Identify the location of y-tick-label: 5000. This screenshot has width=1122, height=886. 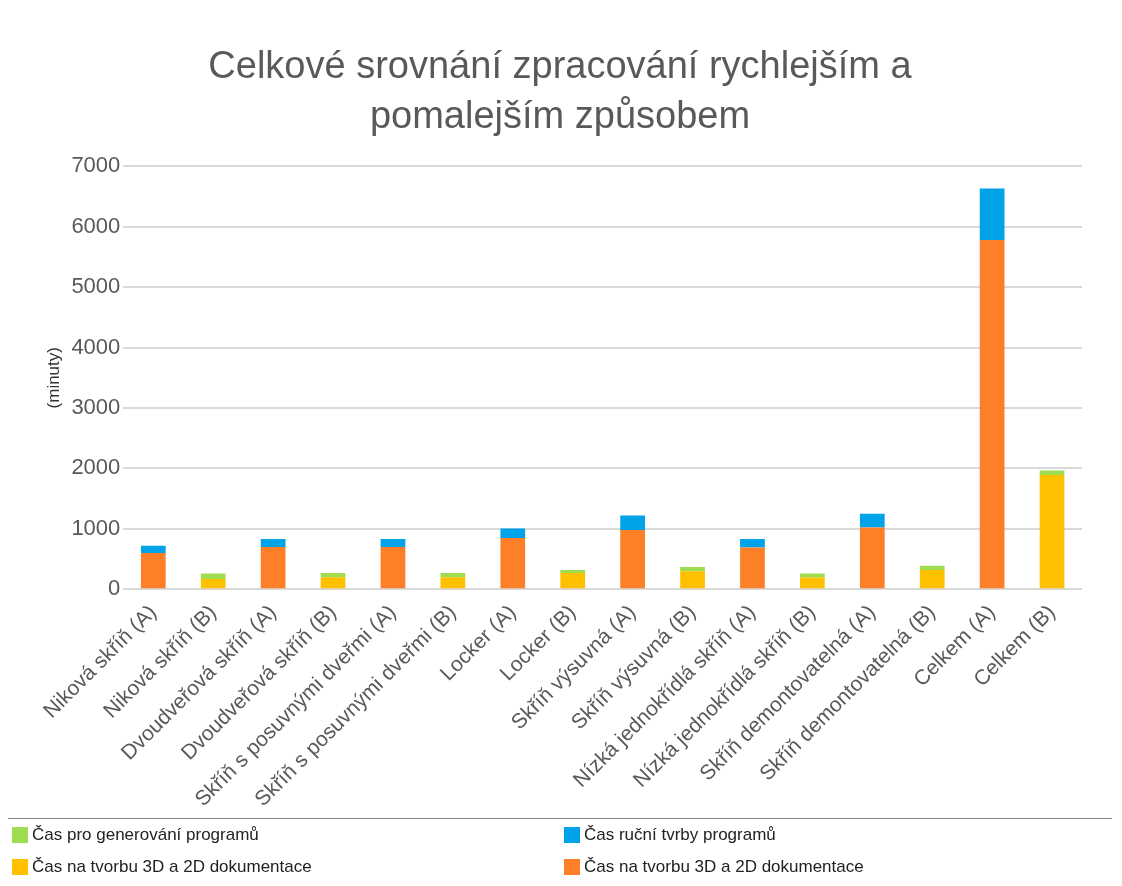
(96, 286).